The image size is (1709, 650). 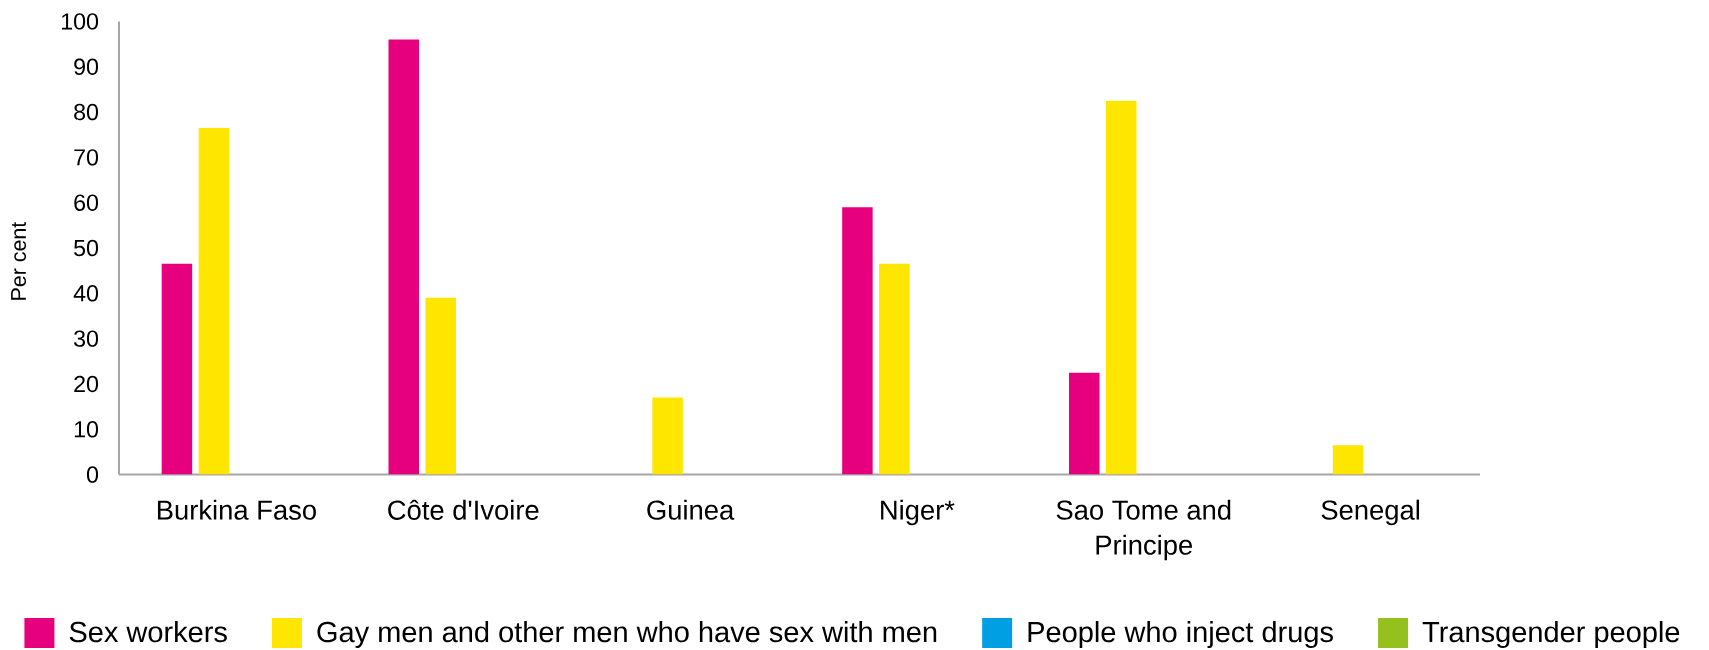 What do you see at coordinates (92, 474) in the screenshot?
I see `y-tick-label: 0` at bounding box center [92, 474].